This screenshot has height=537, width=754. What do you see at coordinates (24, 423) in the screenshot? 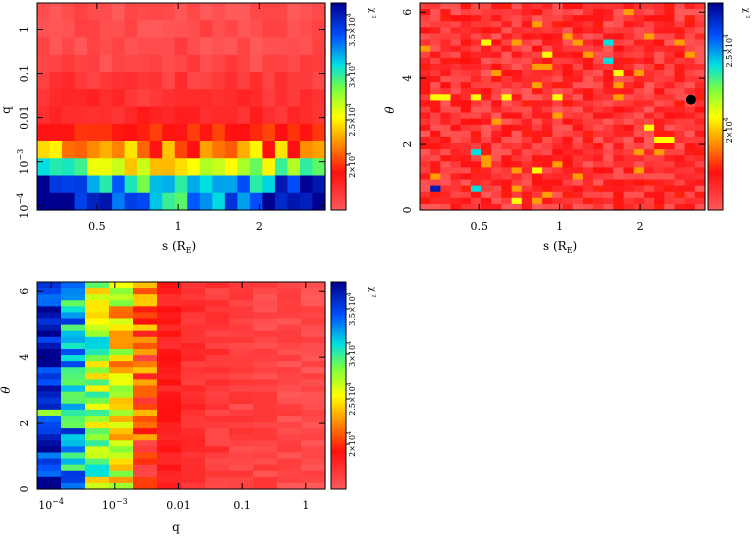
I see `y-tick-label: 2` at bounding box center [24, 423].